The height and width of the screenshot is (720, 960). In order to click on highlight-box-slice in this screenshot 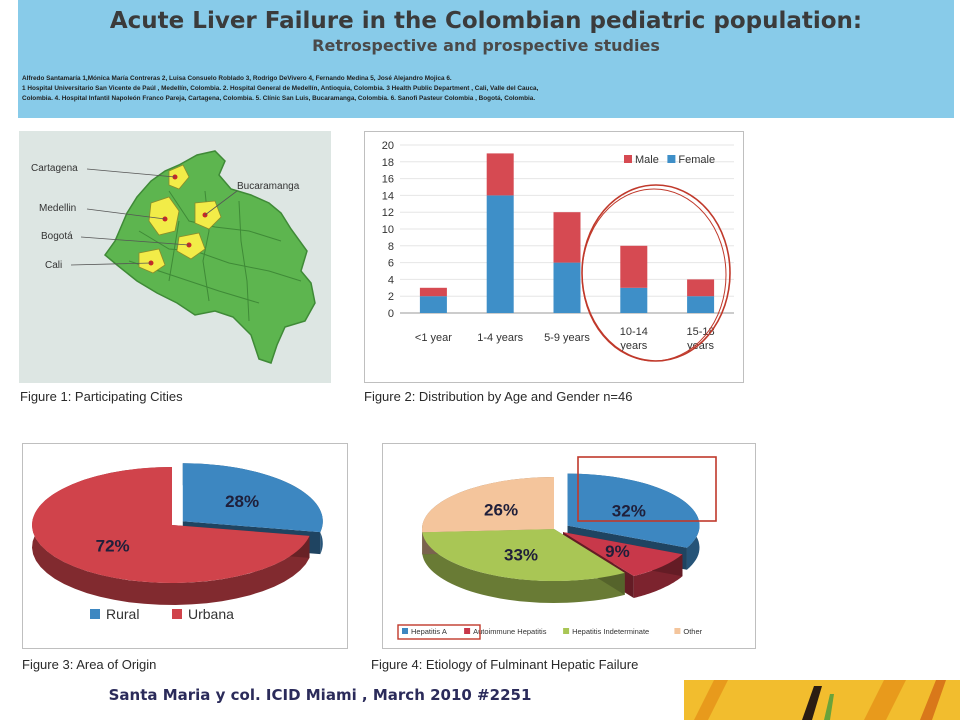, I will do `click(647, 489)`.